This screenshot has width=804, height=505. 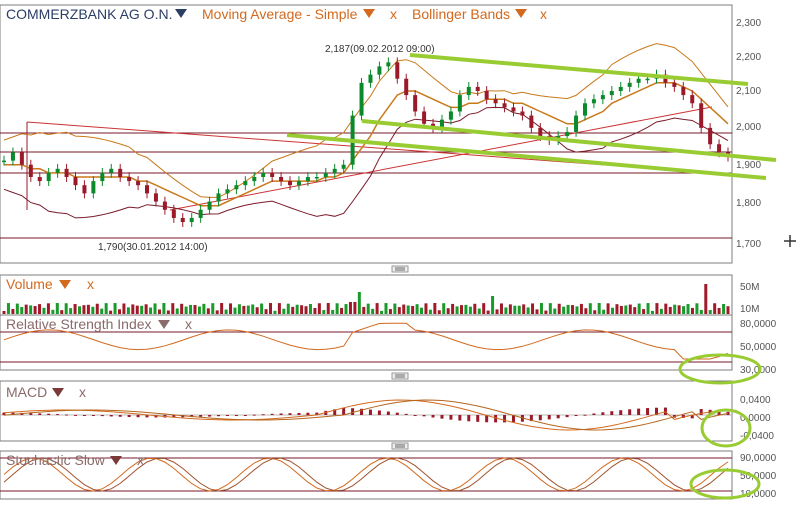 What do you see at coordinates (725, 484) in the screenshot?
I see `highlight-ellipse-stoch` at bounding box center [725, 484].